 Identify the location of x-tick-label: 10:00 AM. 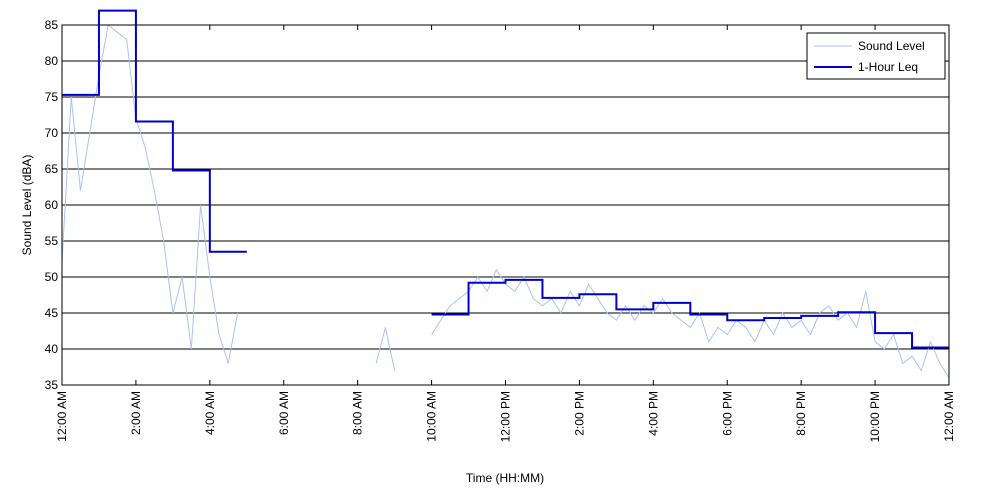
(432, 416).